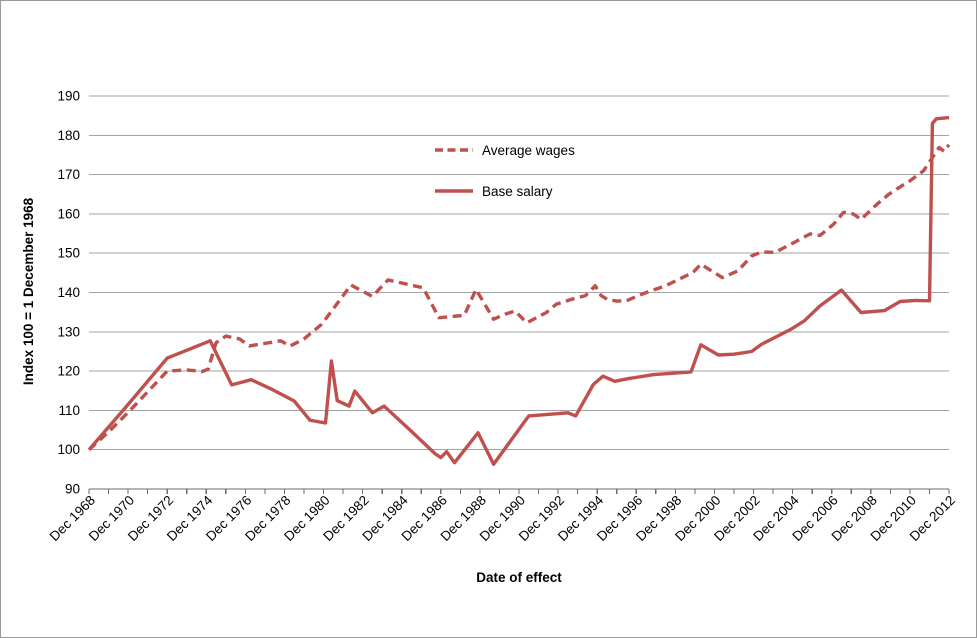 Image resolution: width=977 pixels, height=638 pixels. I want to click on y-tick-label-130: 130, so click(68, 331).